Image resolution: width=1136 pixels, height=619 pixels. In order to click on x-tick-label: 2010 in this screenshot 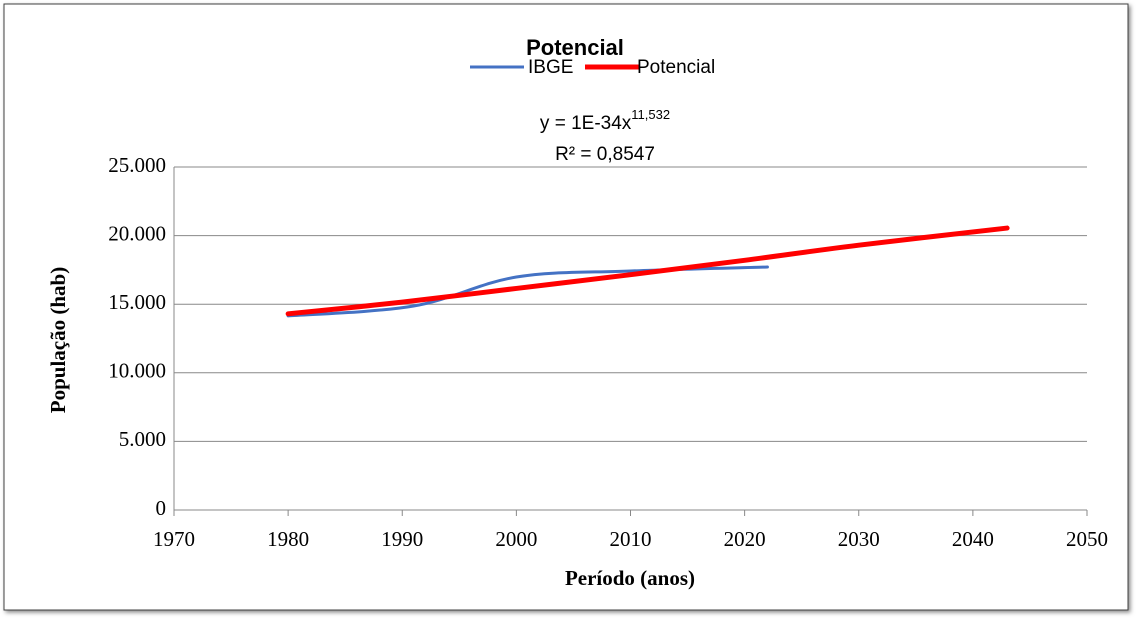, I will do `click(631, 539)`.